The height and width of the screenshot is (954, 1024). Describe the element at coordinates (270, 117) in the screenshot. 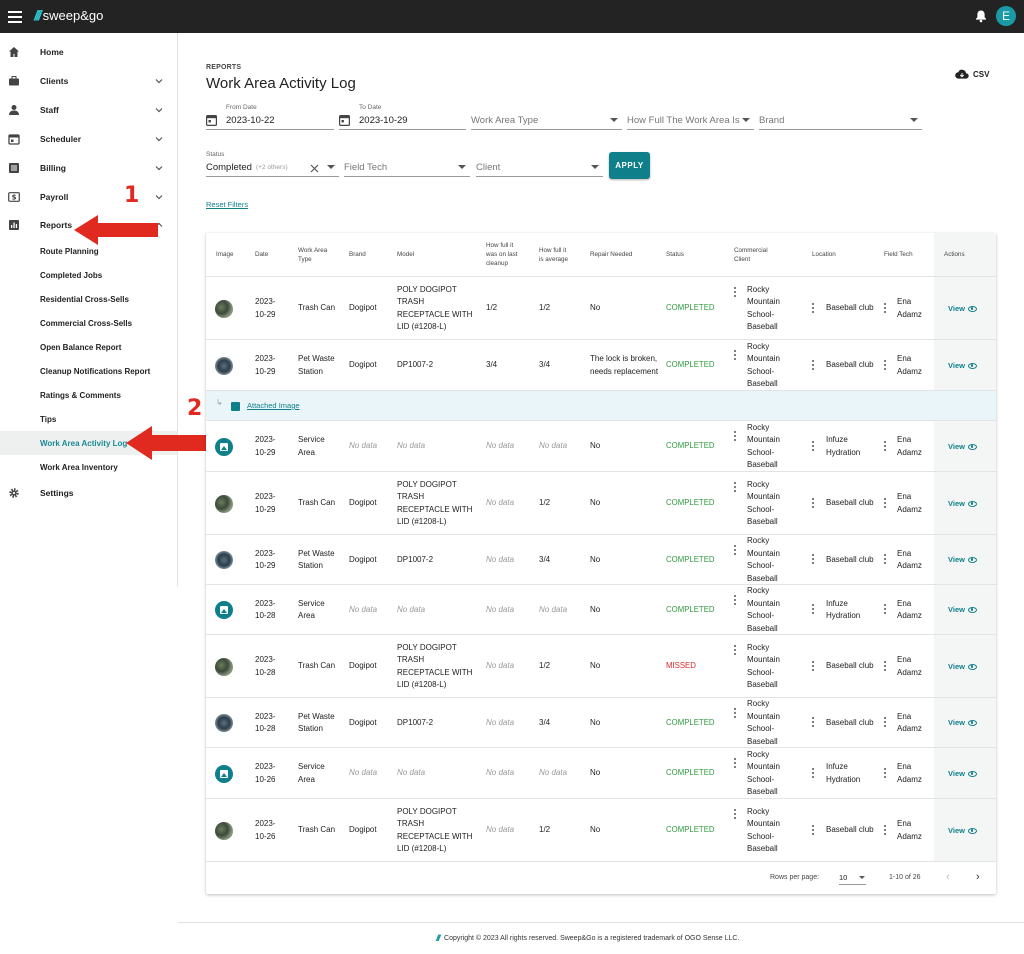

I see `from-date-field: From Date 2023-10-22` at that location.